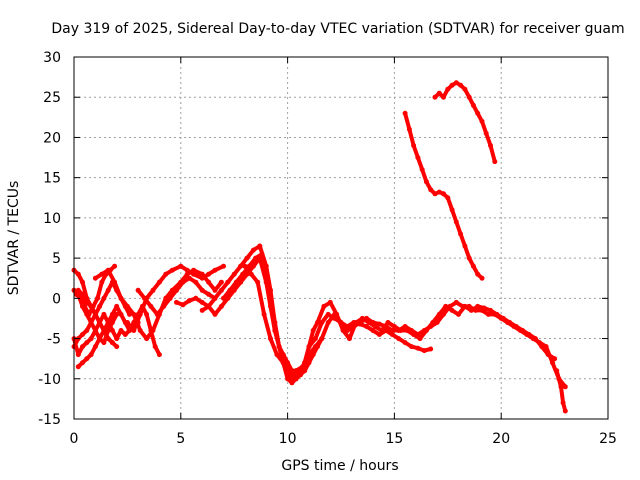  I want to click on y-tick-label: 15, so click(52, 179).